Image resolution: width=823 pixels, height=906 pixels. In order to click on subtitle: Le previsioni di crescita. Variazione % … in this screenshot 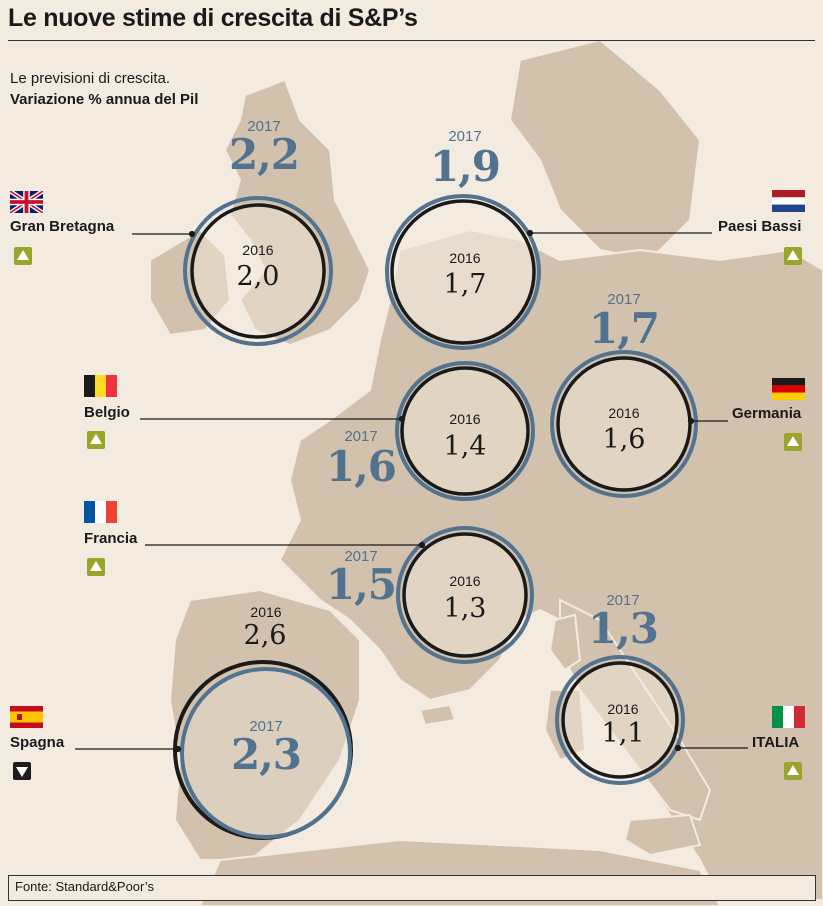, I will do `click(104, 89)`.